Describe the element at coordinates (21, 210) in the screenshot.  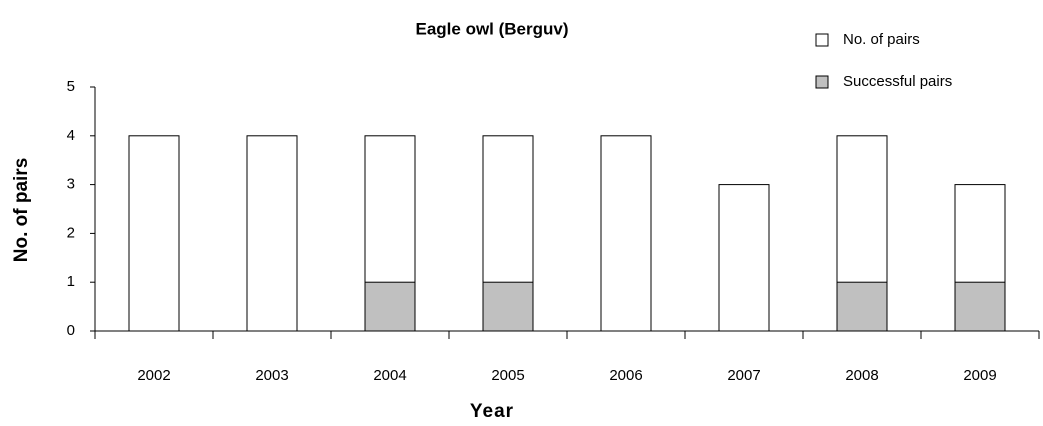
I see `y-axis-label: No. of pairs` at that location.